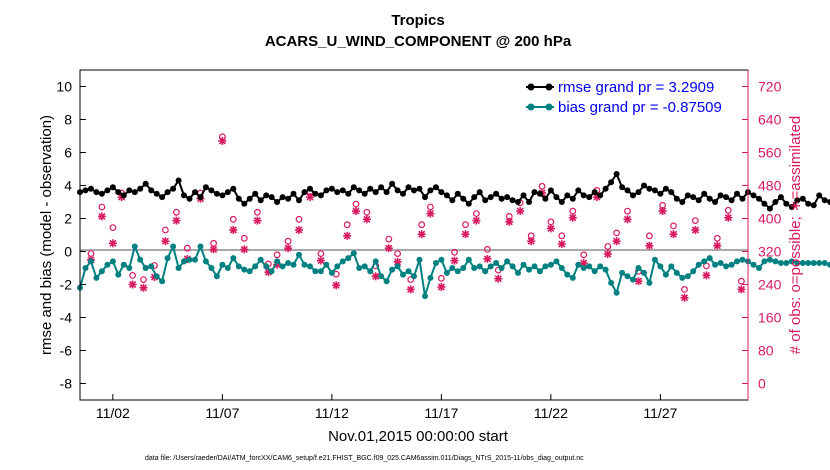  Describe the element at coordinates (770, 120) in the screenshot. I see `y-right-tick-label: 640` at that location.